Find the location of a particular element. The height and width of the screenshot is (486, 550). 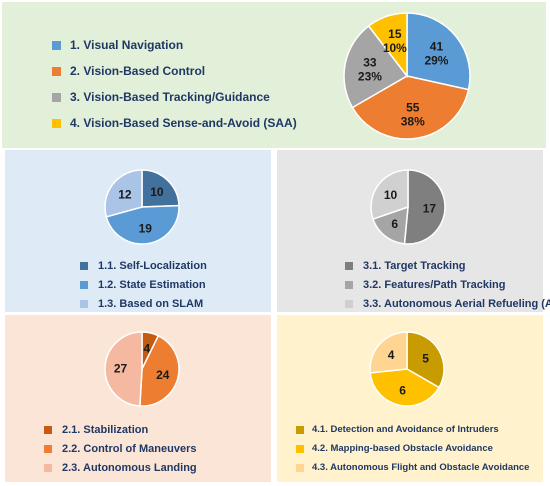

data-label-main-2: 55 38% is located at coordinates (413, 114).